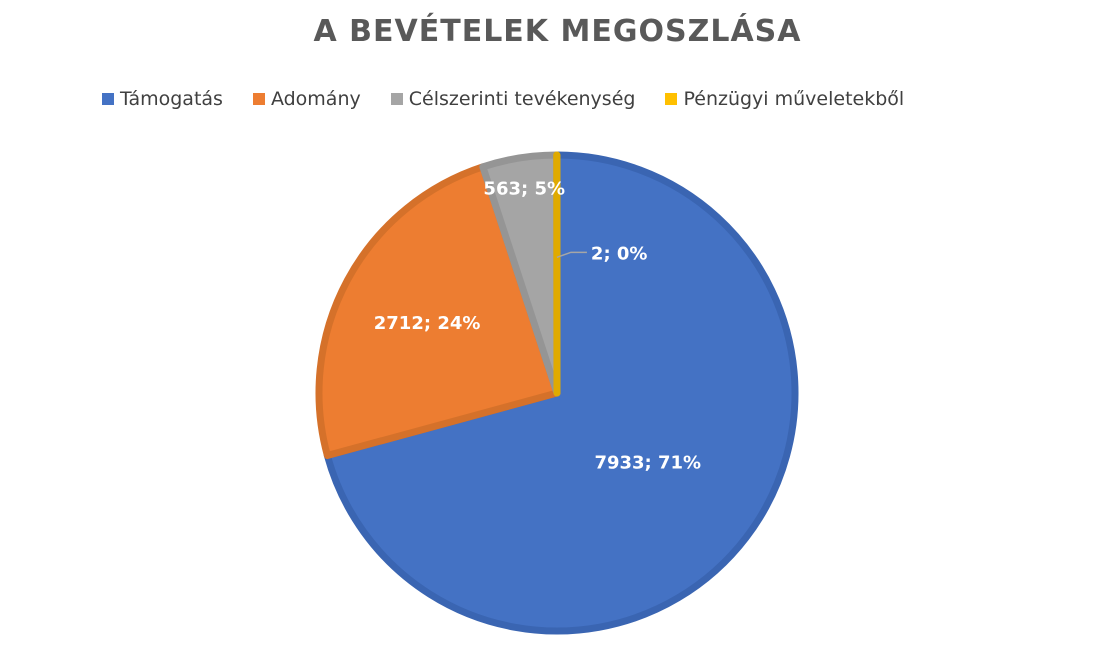  Describe the element at coordinates (647, 462) in the screenshot. I see `data-label-tamogatas: 7933; 71%` at that location.